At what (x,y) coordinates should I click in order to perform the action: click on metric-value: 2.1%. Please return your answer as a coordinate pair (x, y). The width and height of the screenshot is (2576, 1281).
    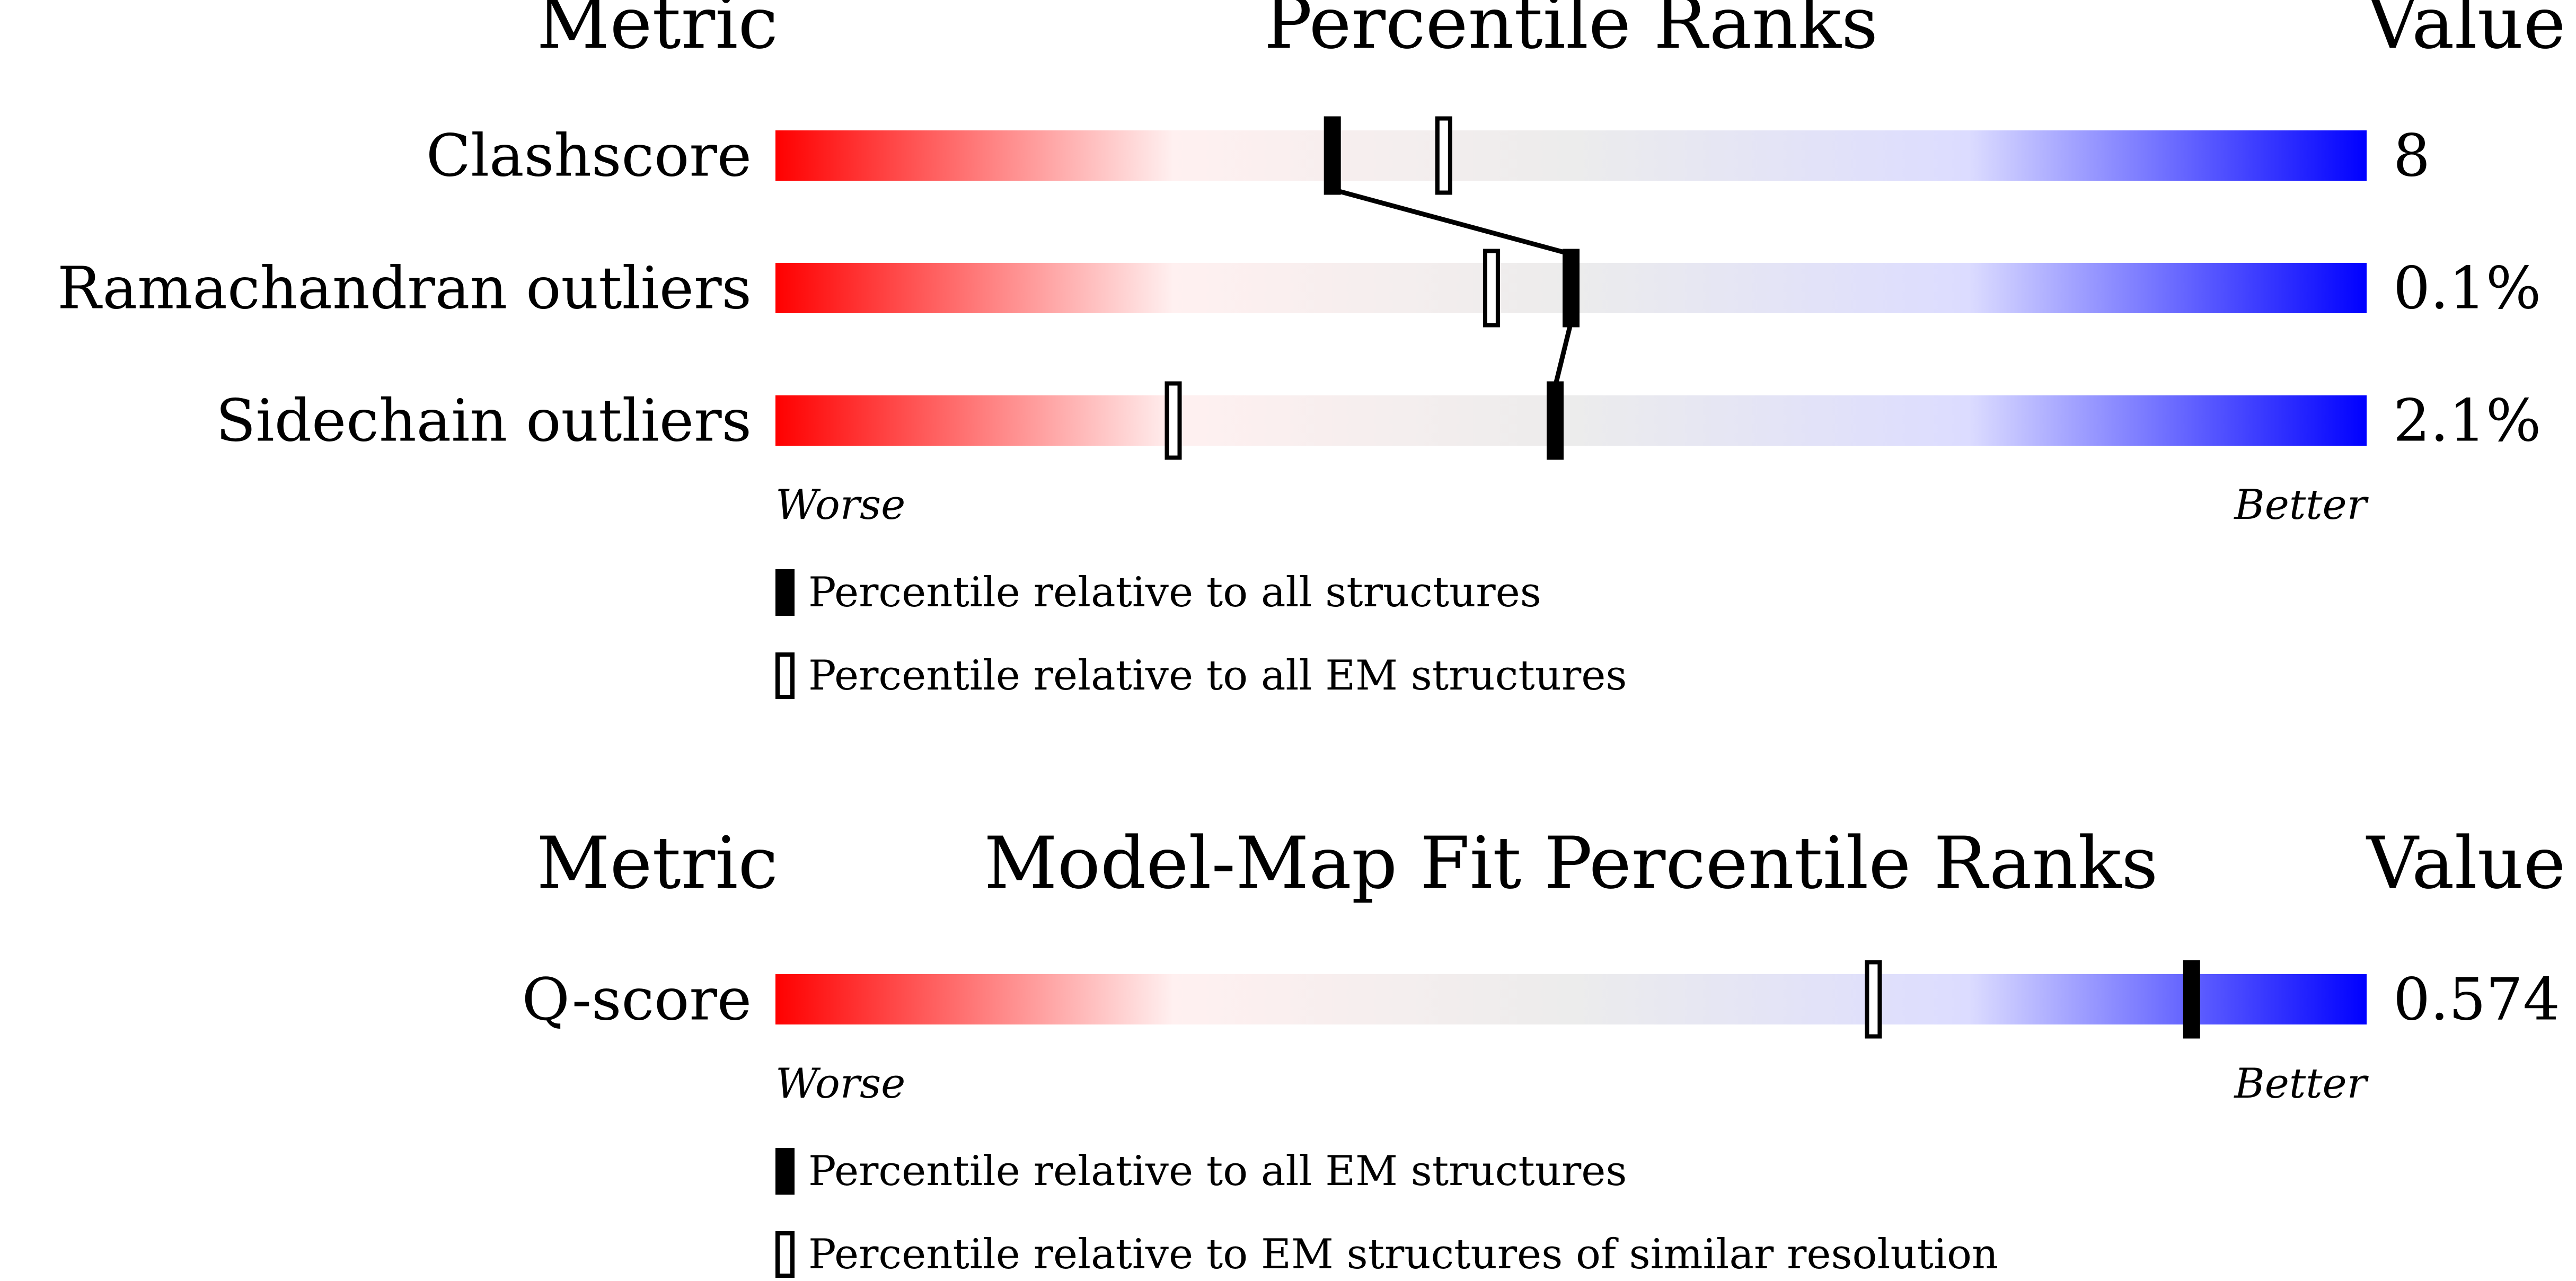
    Looking at the image, I should click on (2467, 421).